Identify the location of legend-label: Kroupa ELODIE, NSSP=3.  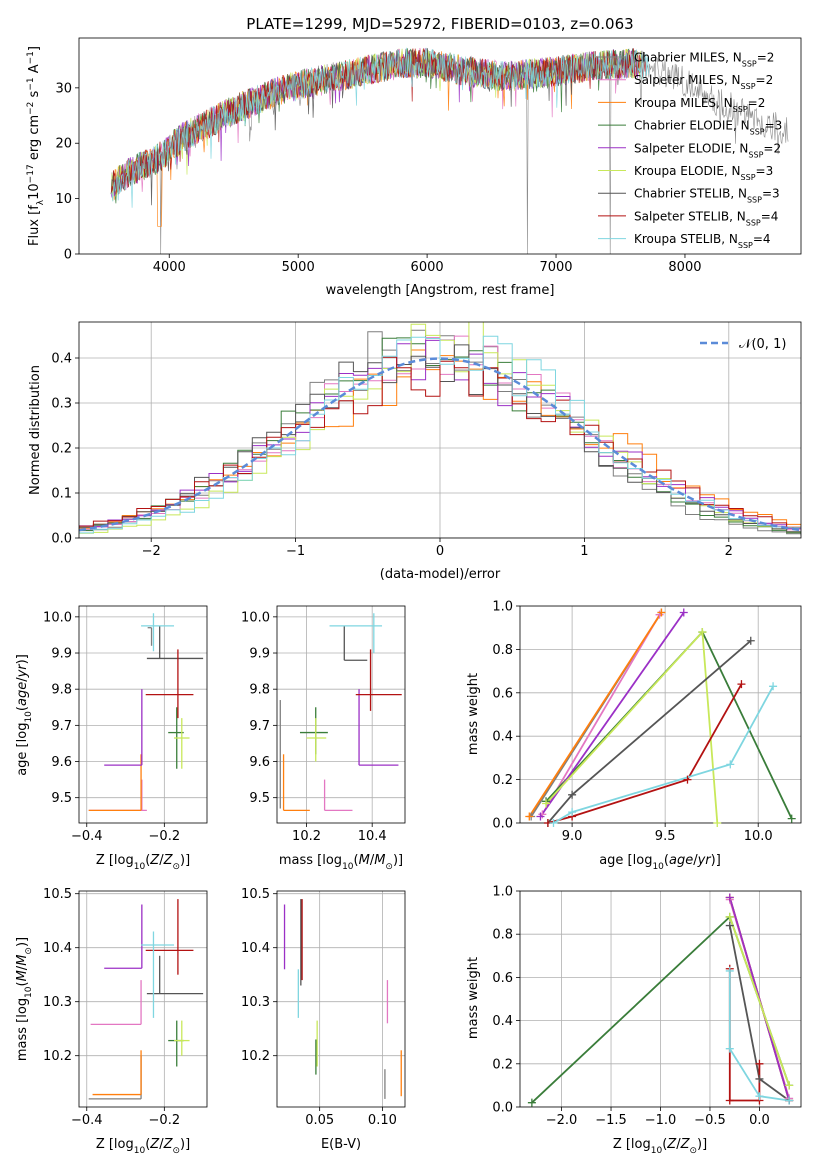
(703, 173).